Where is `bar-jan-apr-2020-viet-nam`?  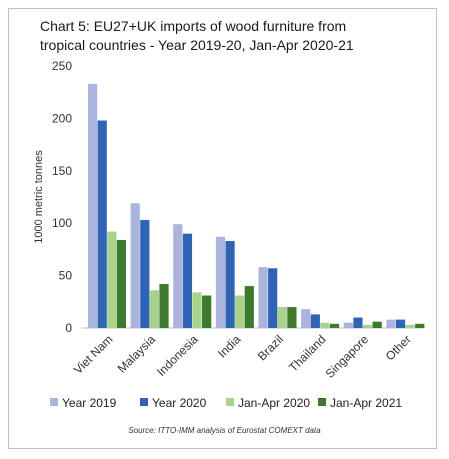
bar-jan-apr-2020-viet-nam is located at coordinates (112, 279).